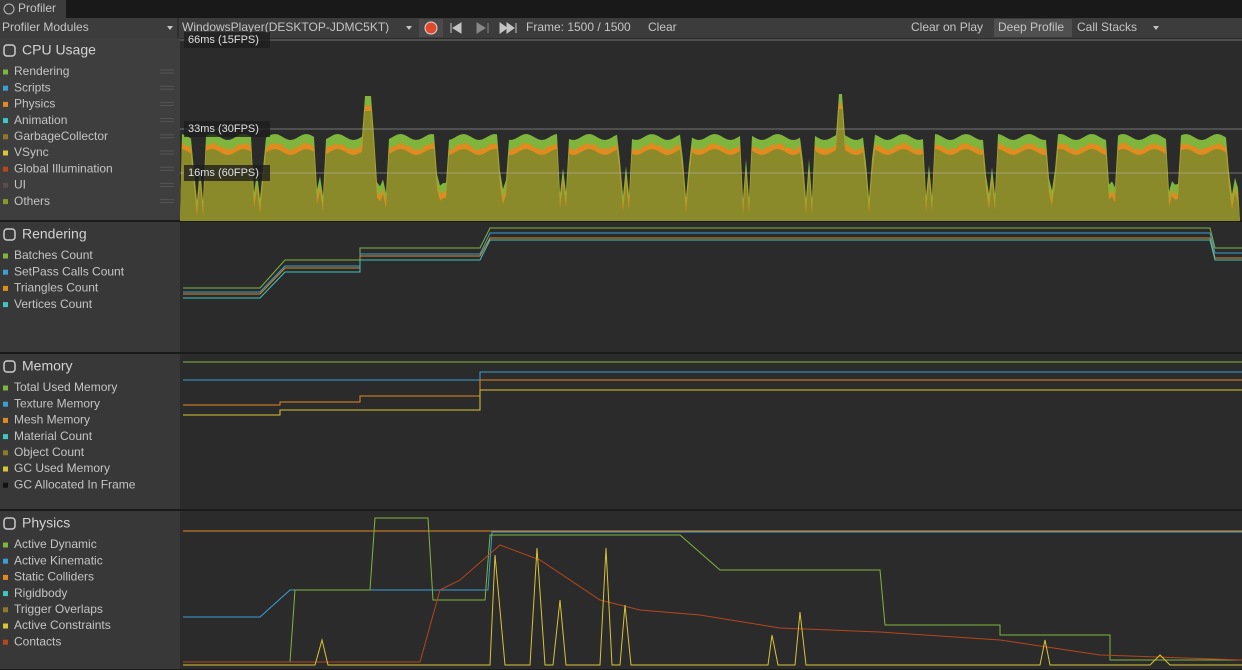 The width and height of the screenshot is (1242, 670). What do you see at coordinates (31, 152) in the screenshot?
I see `legend-label: VSync` at bounding box center [31, 152].